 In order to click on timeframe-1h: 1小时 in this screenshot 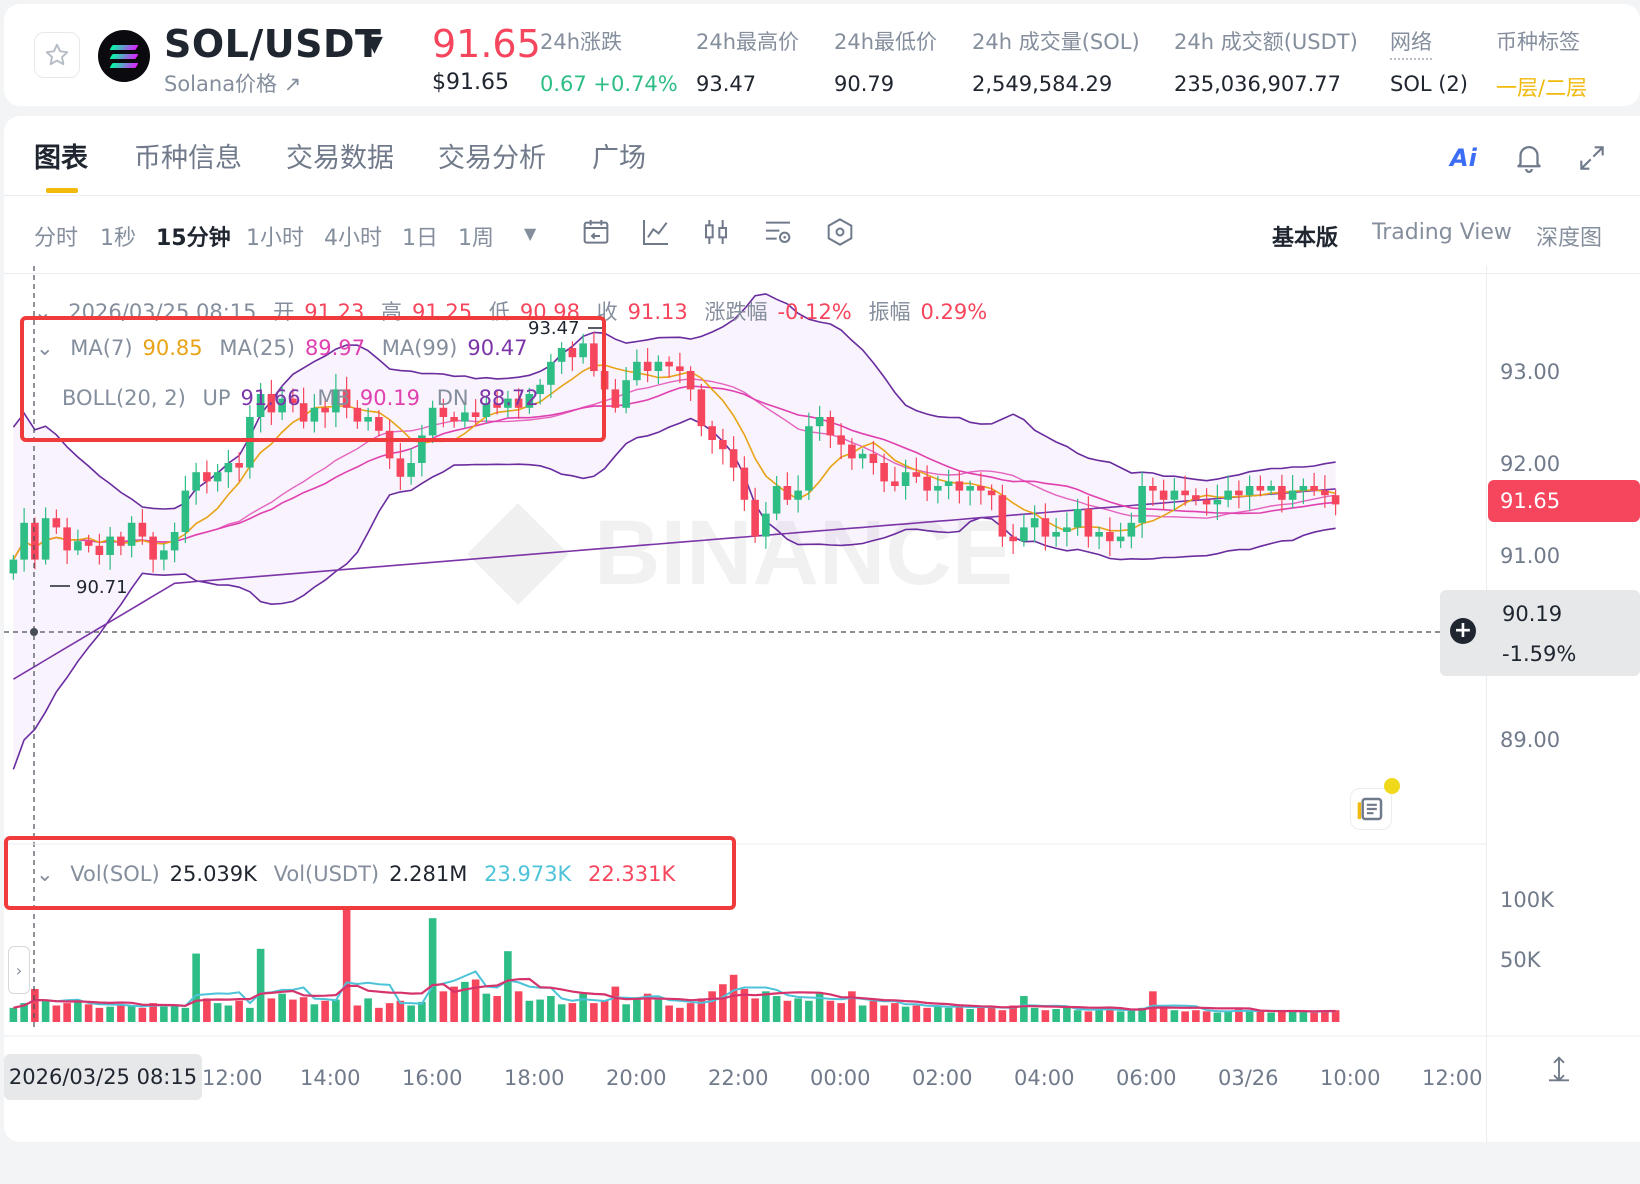, I will do `click(275, 238)`.